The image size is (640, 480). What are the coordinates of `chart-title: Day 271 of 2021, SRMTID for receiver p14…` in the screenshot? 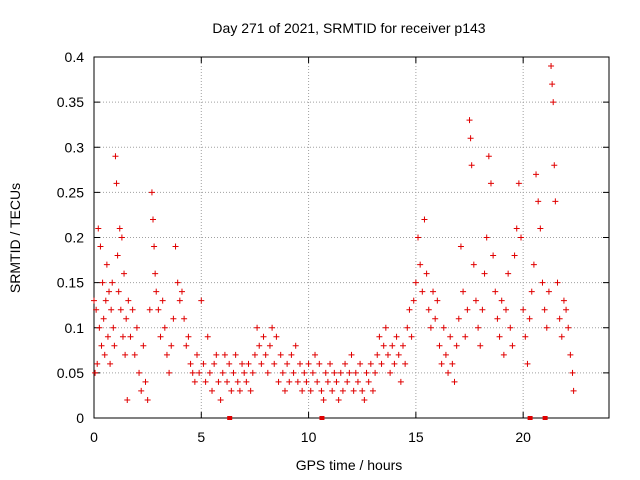 It's located at (348, 28).